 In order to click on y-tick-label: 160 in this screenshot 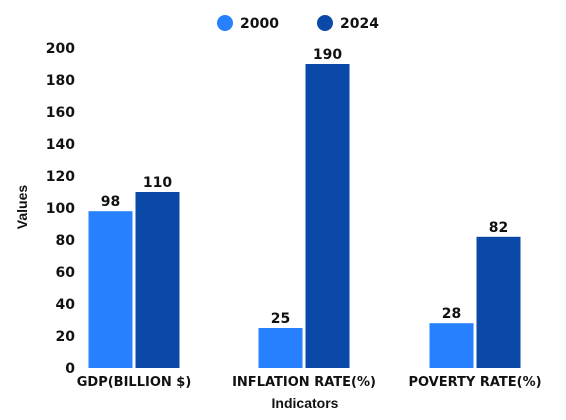, I will do `click(60, 113)`.